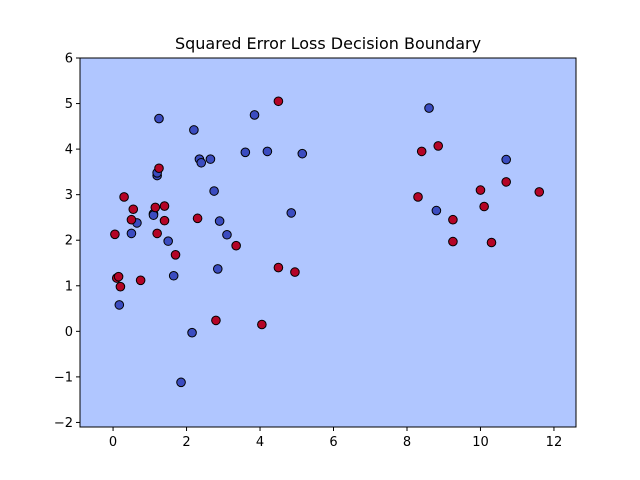 The width and height of the screenshot is (640, 480). I want to click on y-tick-label: 2, so click(69, 241).